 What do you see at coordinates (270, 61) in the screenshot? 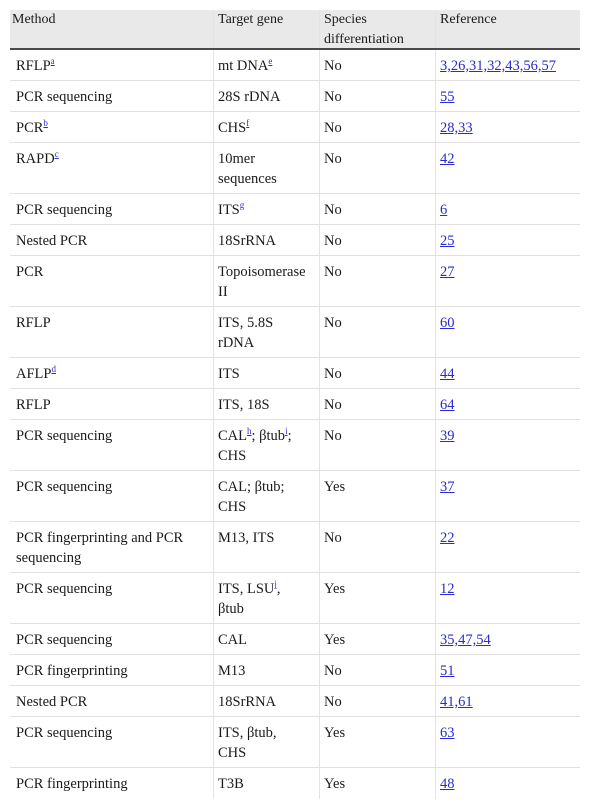
I see `footnote-link: e` at bounding box center [270, 61].